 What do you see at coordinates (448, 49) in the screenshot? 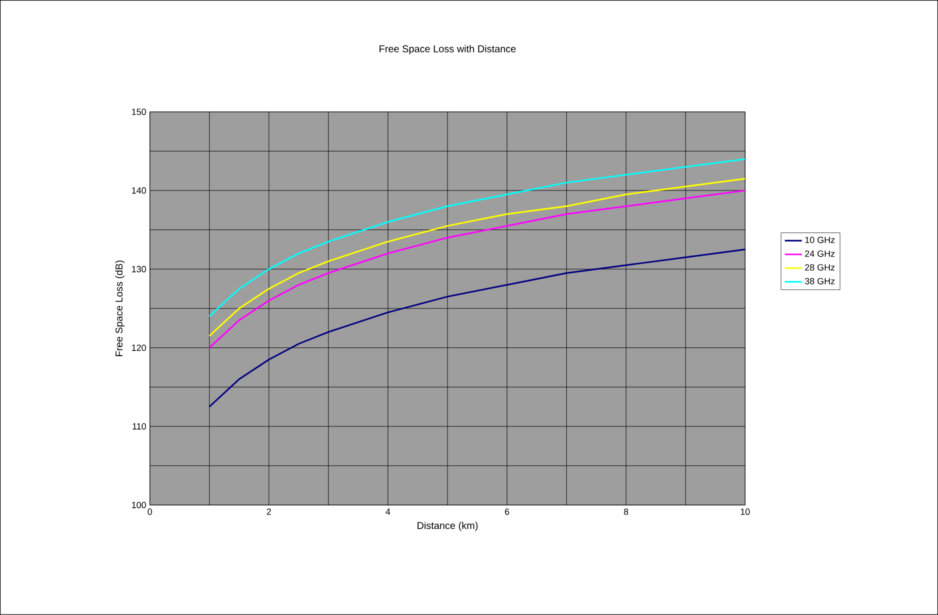
I see `chart-title: Free Space Loss with Distance` at bounding box center [448, 49].